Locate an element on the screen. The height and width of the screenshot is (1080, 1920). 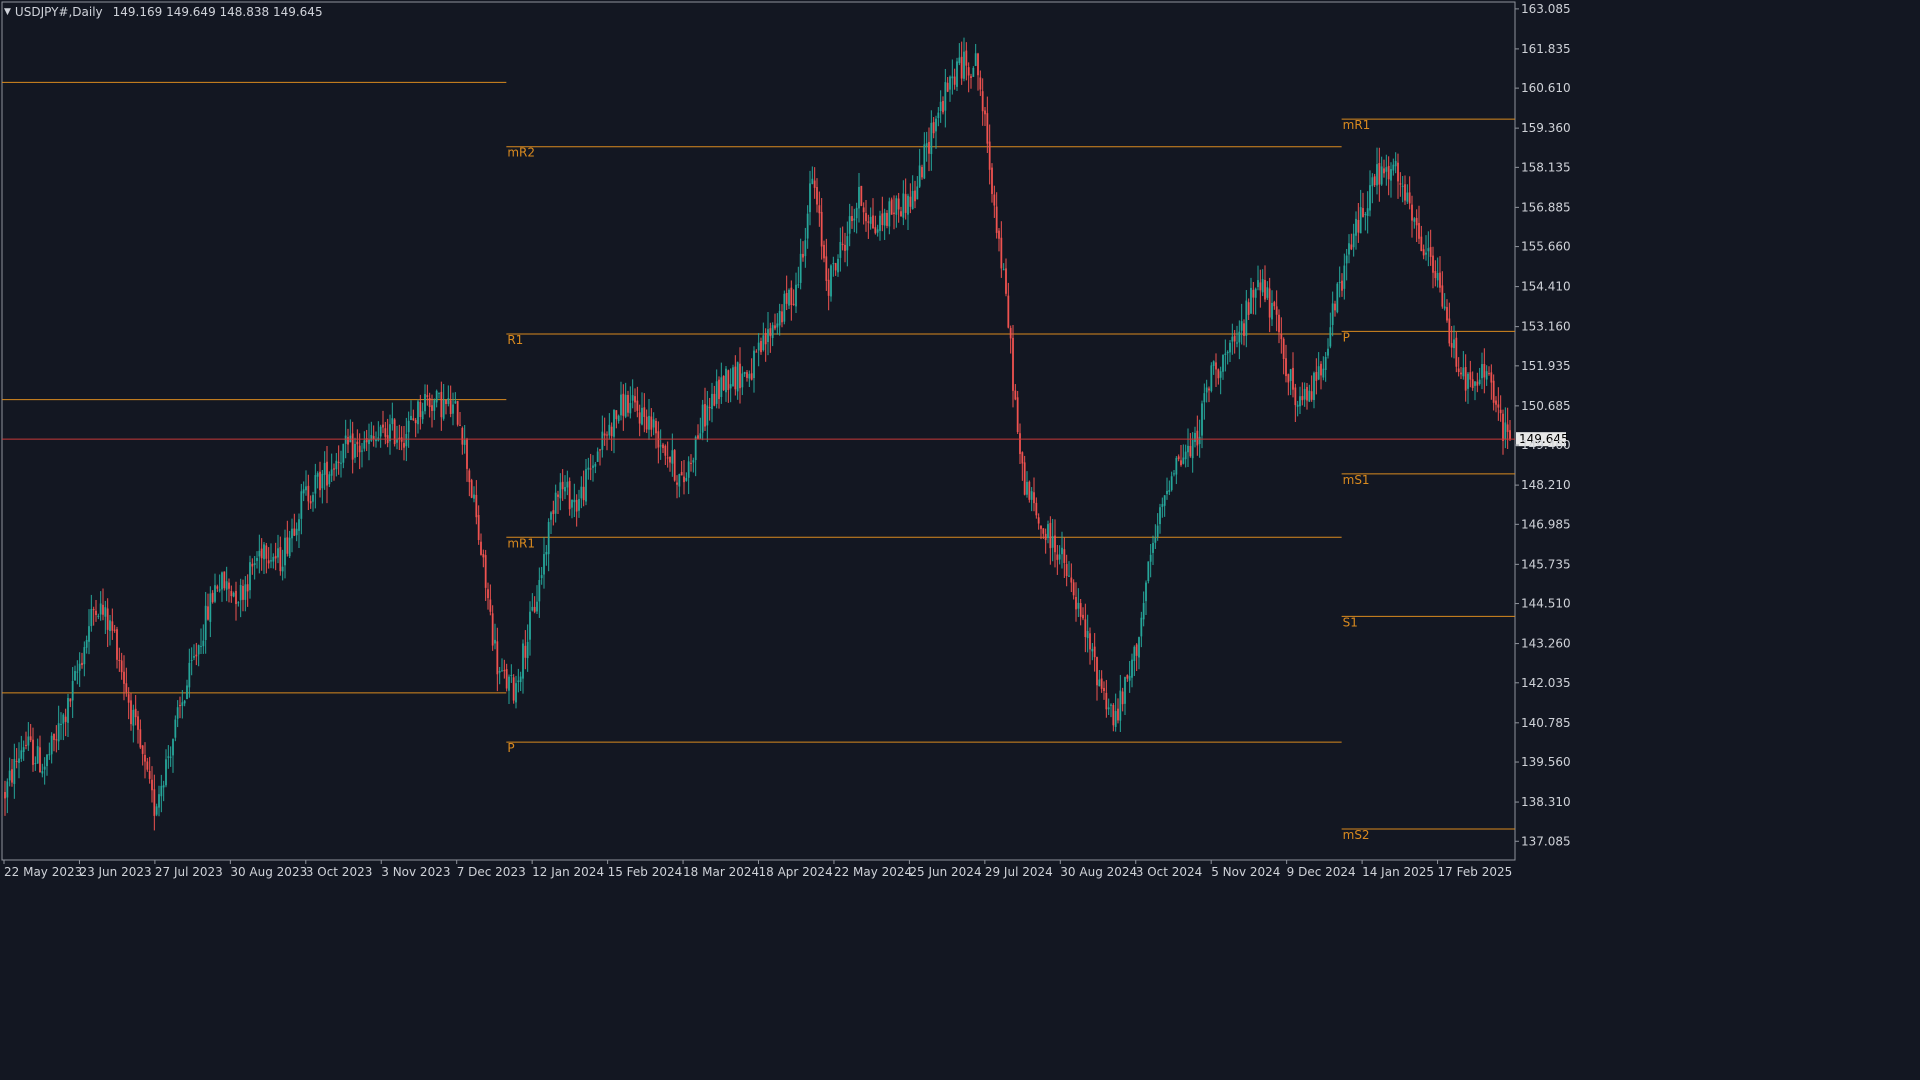
x-tick-label: 3 Oct 2024 is located at coordinates (1169, 872).